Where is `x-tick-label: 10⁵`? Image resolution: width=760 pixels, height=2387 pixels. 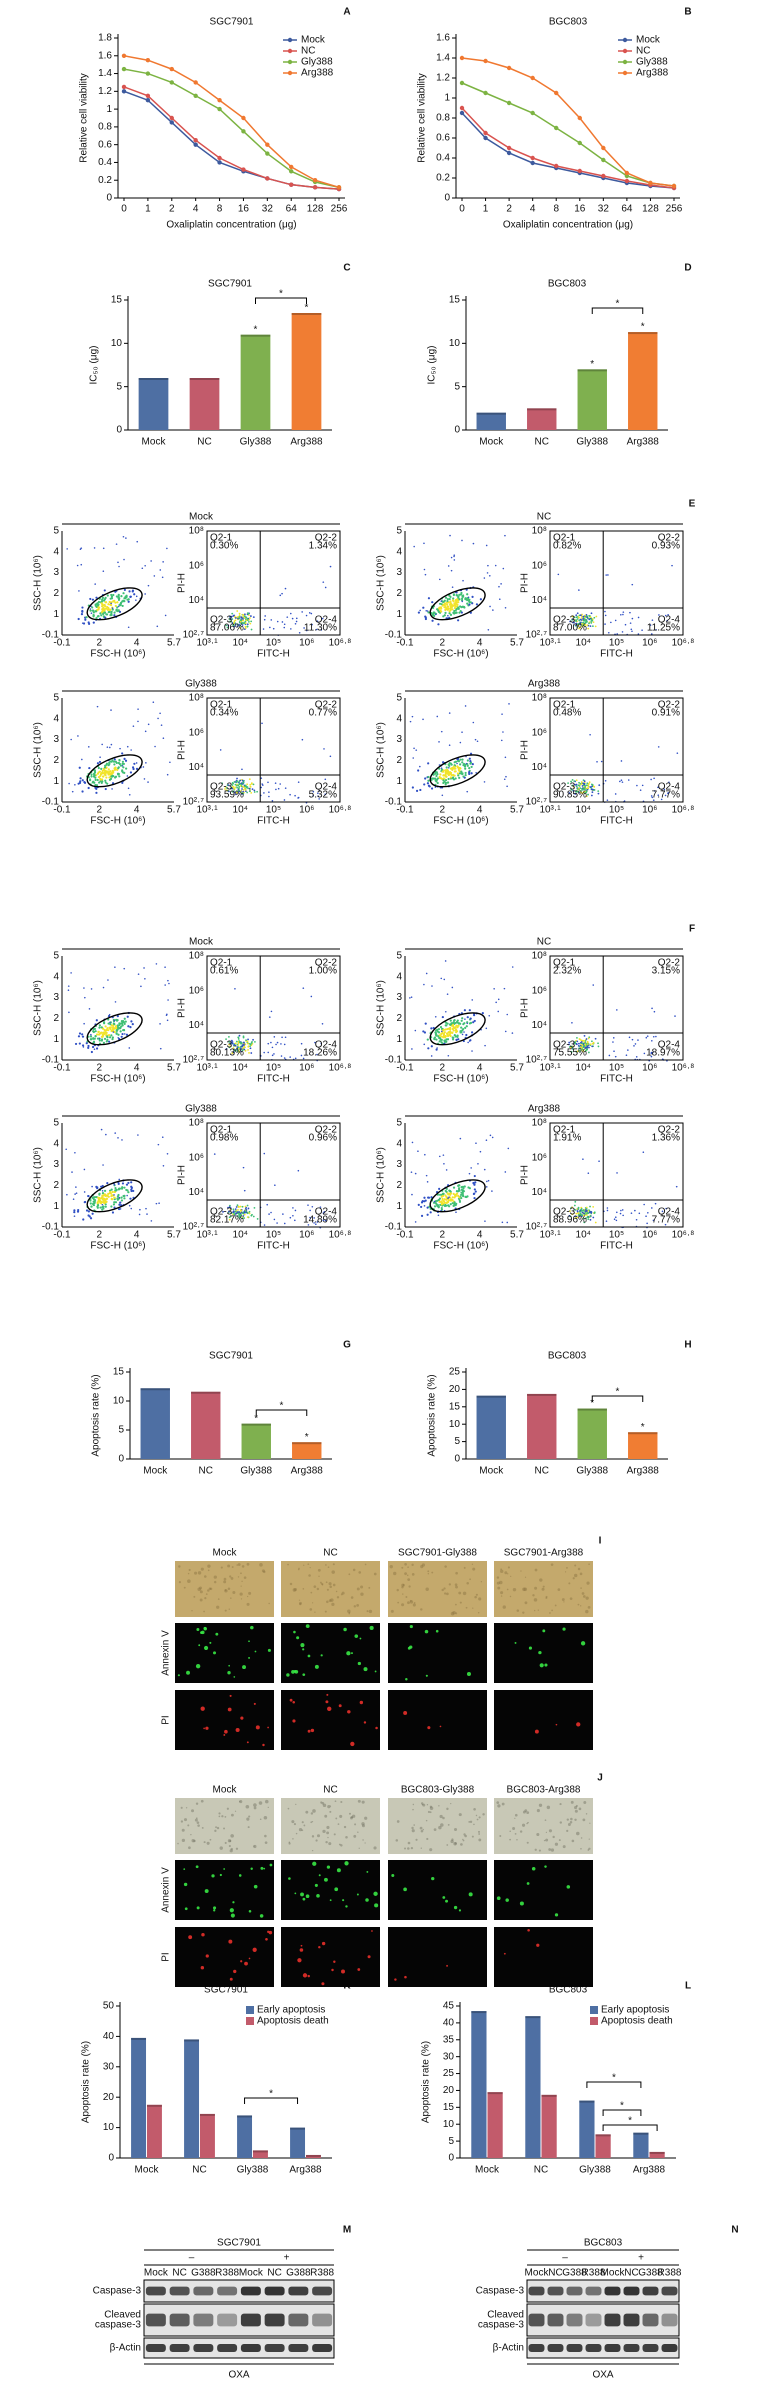
x-tick-label: 10⁵ is located at coordinates (616, 1235).